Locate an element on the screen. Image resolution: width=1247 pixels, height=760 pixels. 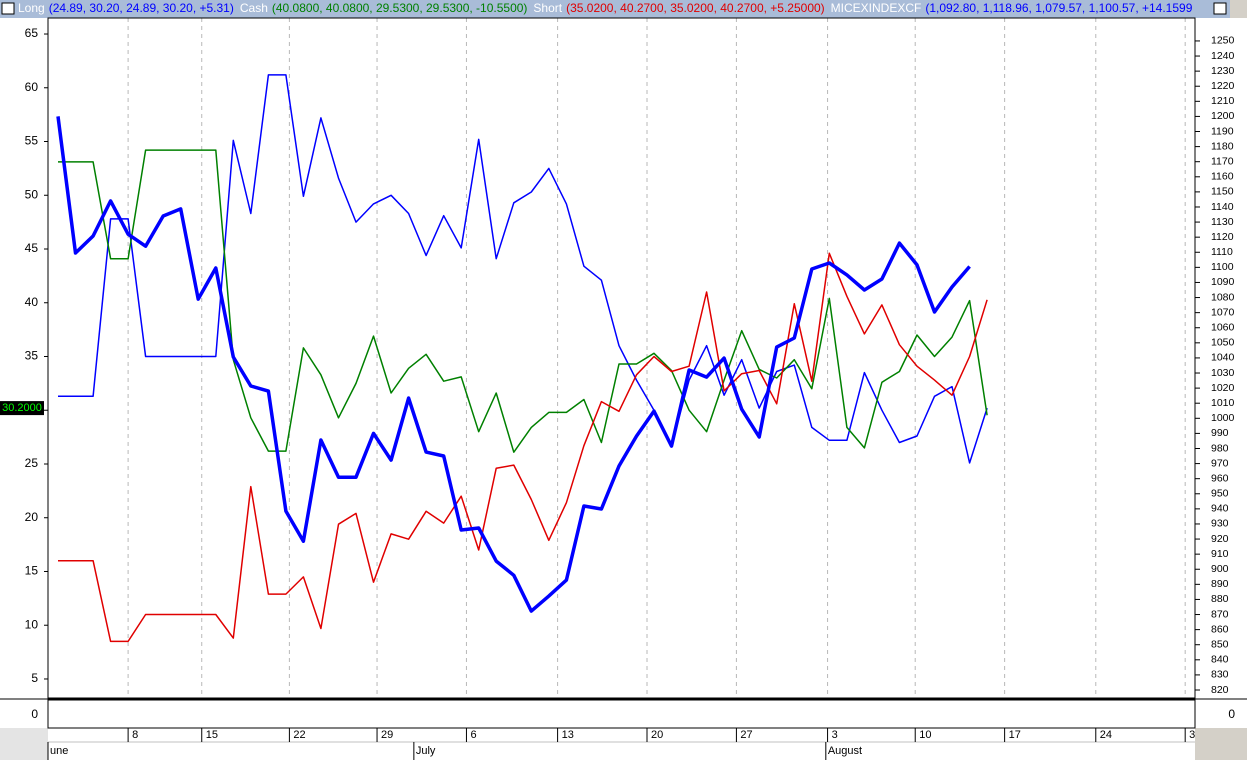
y2-tick-label: 1040 is located at coordinates (1223, 358).